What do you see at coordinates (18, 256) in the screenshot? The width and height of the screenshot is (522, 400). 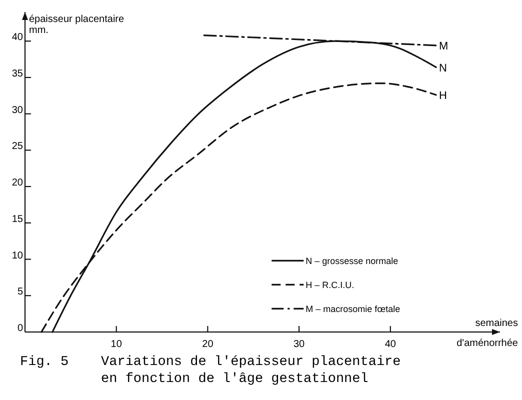 I see `y-tick-label: 10` at bounding box center [18, 256].